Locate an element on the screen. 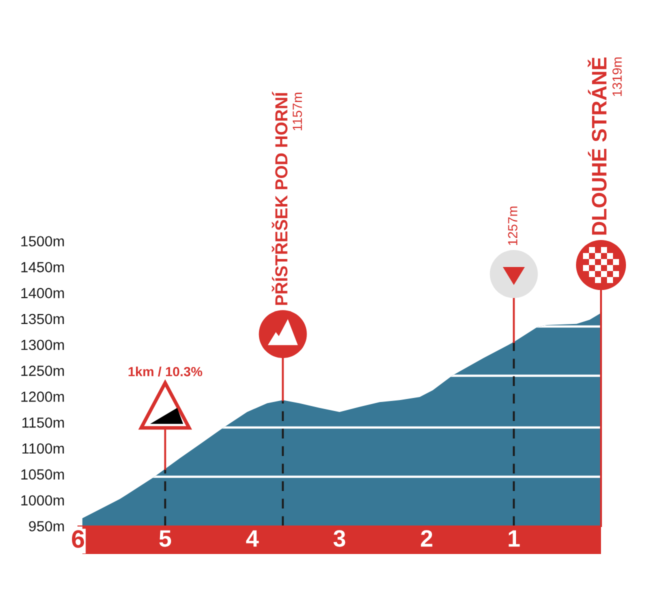  x-tick-label: 6 is located at coordinates (78, 539).